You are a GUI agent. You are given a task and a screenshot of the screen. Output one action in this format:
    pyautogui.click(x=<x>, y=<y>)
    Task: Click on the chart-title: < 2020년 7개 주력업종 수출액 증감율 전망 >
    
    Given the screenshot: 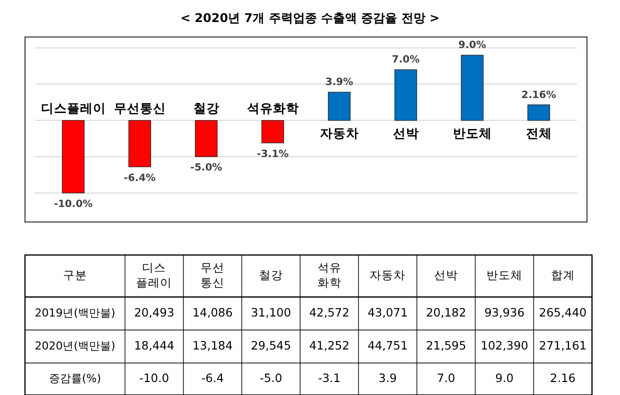 What is the action you would take?
    pyautogui.click(x=310, y=18)
    